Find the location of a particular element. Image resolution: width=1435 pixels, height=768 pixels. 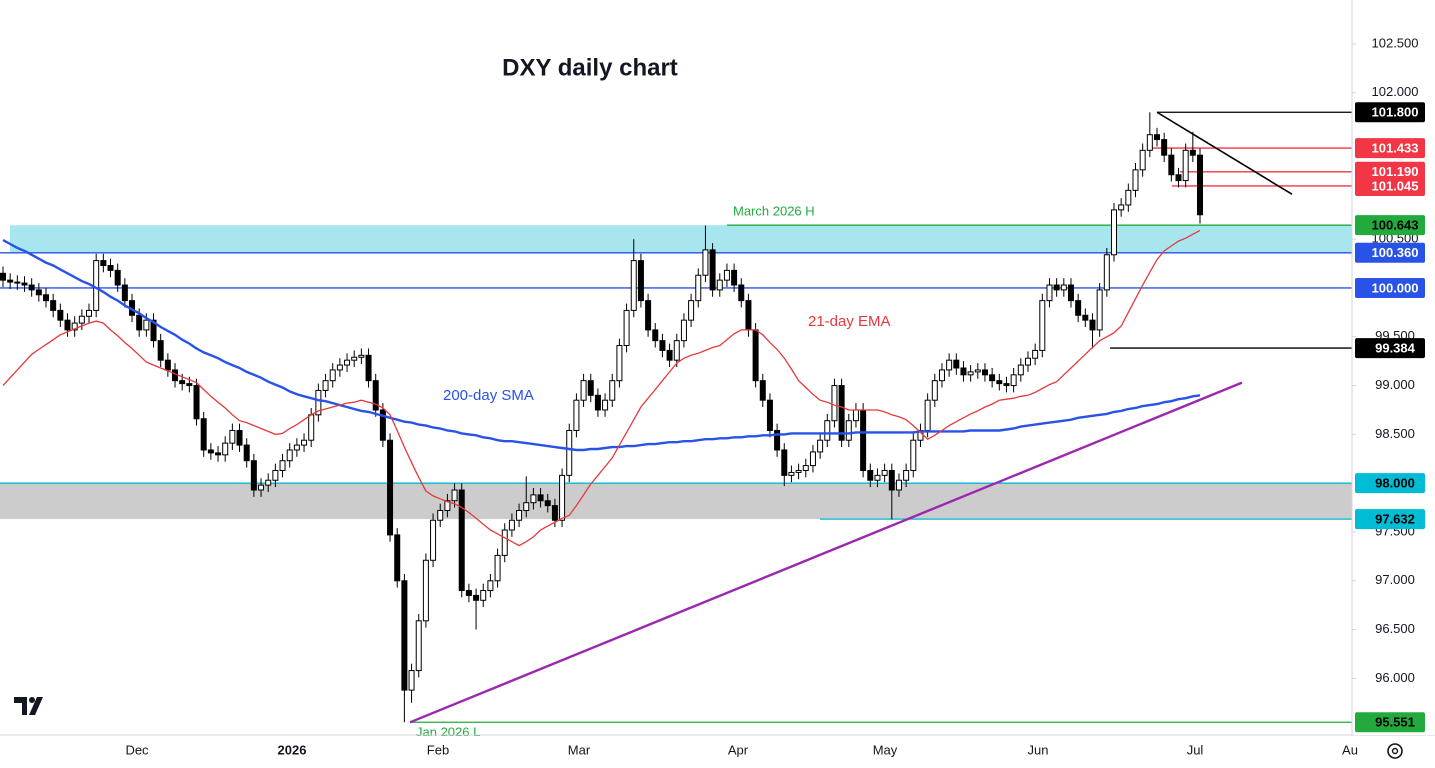

y-tick-label: 102.000 is located at coordinates (1395, 91).